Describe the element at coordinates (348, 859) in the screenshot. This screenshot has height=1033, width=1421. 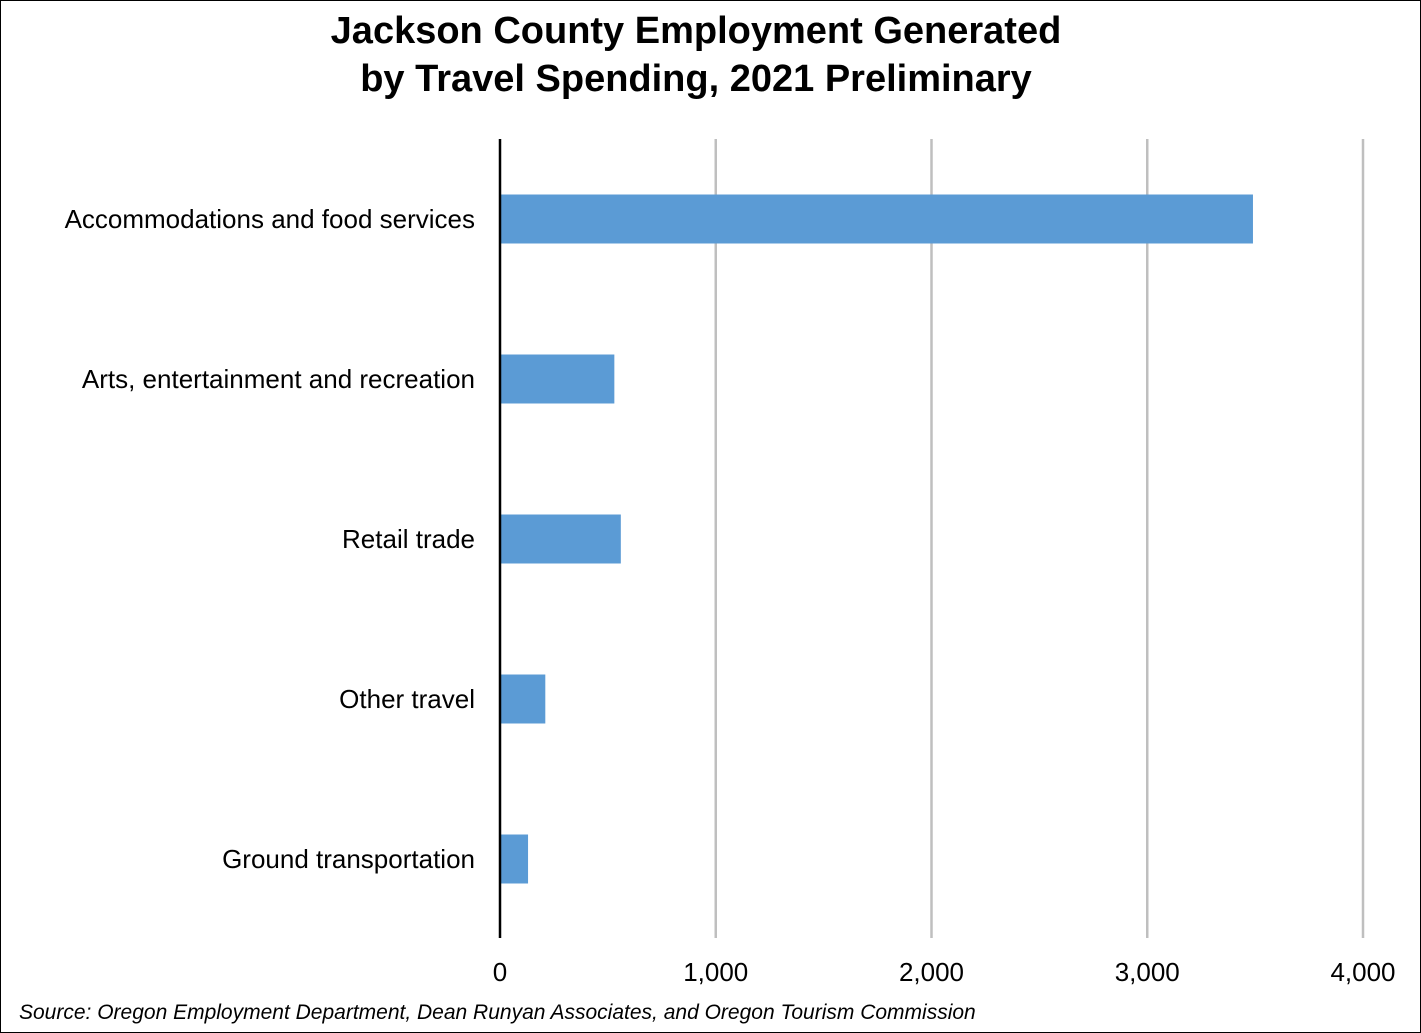
I see `category-label-4: Ground transportation` at that location.